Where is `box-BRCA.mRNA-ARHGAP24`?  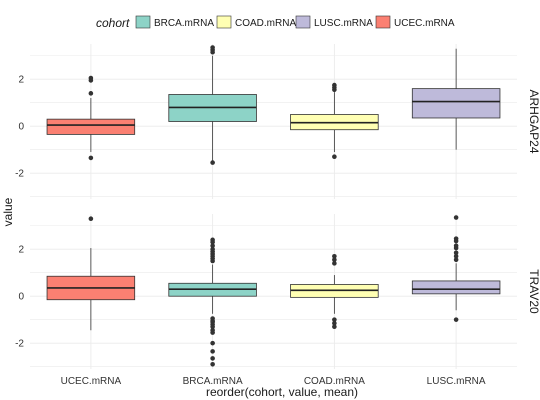 box-BRCA.mRNA-ARHGAP24 is located at coordinates (212, 105).